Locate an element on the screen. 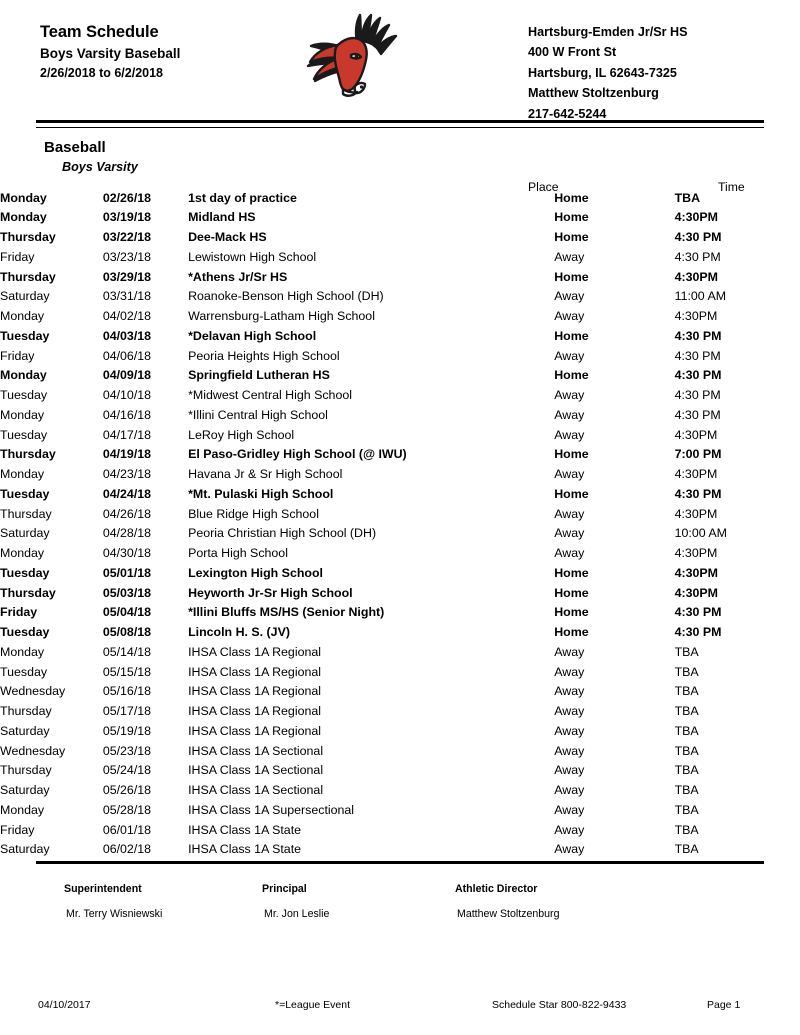 This screenshot has width=800, height=1035. row-time: 11:00 AM is located at coordinates (700, 296).